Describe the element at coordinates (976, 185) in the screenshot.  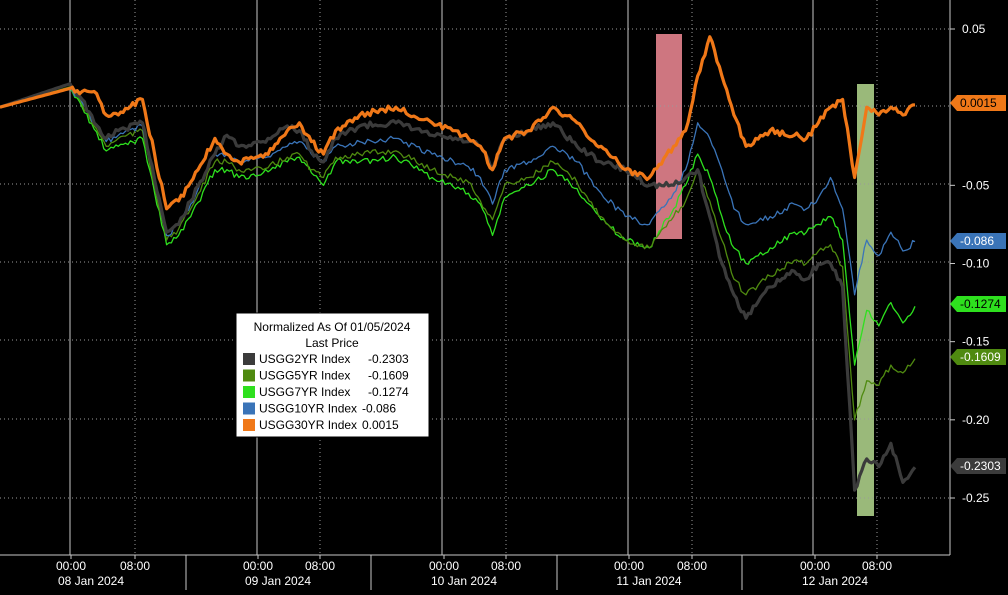
I see `y-tick-label: -0.05` at that location.